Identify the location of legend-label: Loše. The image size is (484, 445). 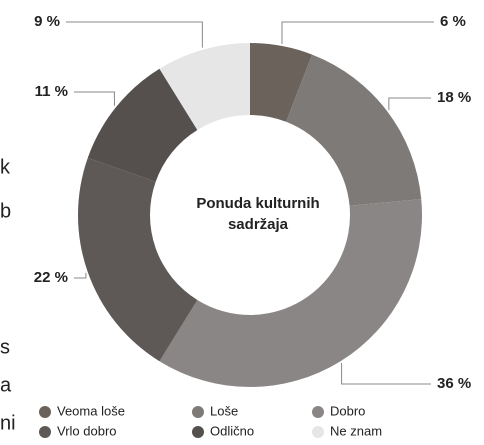
(224, 410).